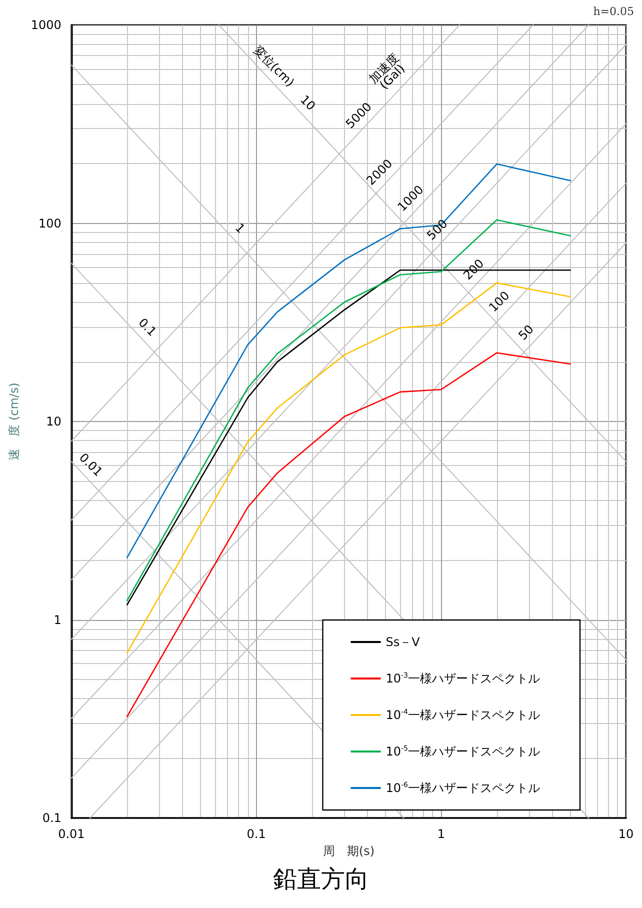 The image size is (642, 908). What do you see at coordinates (50, 223) in the screenshot?
I see `y-tick-label: 100` at bounding box center [50, 223].